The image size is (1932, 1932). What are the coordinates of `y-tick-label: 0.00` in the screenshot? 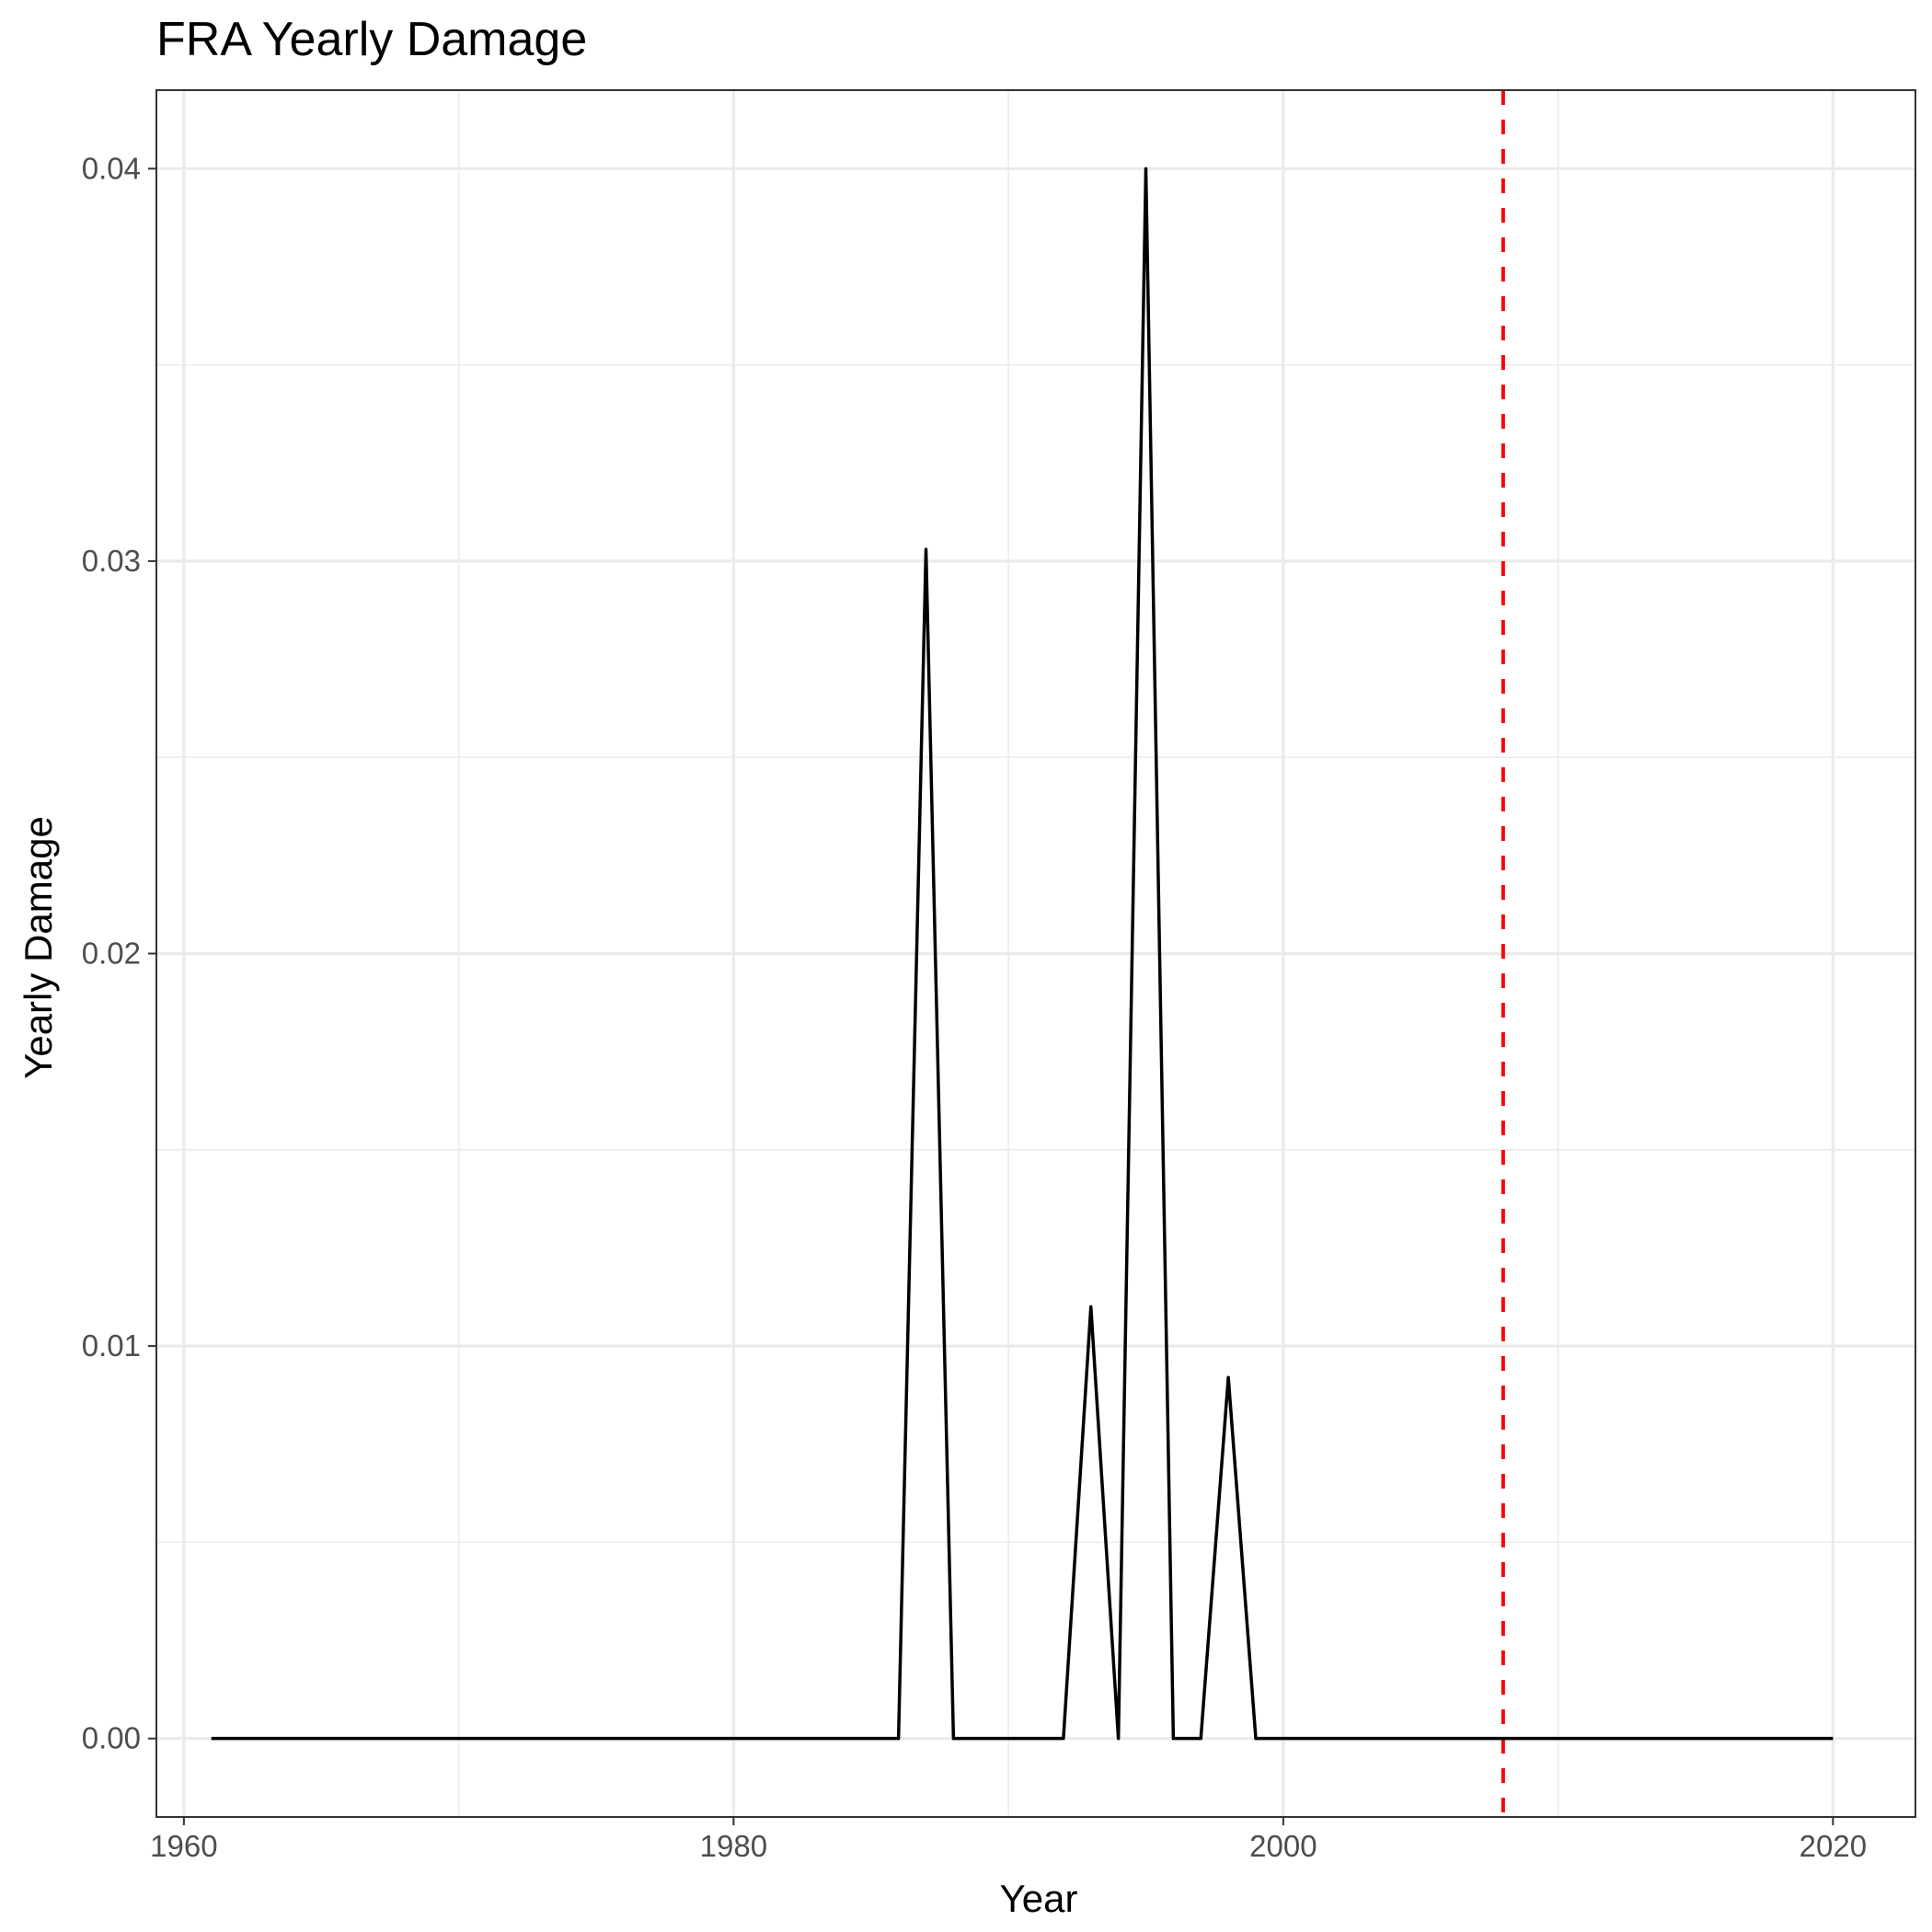 It's located at (111, 1738).